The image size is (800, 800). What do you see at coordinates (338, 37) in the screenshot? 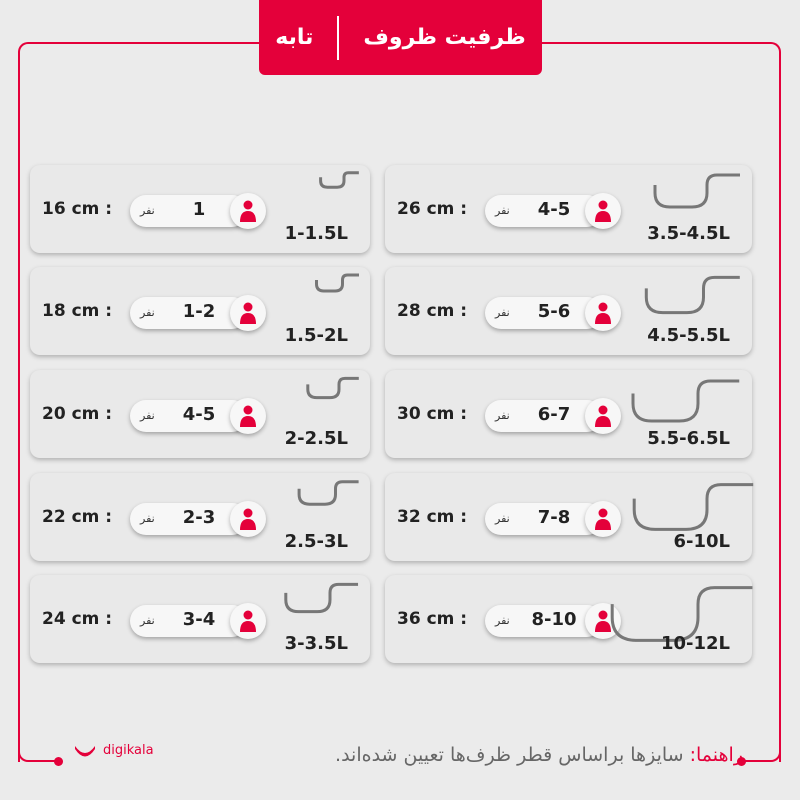
I see `divider` at bounding box center [338, 37].